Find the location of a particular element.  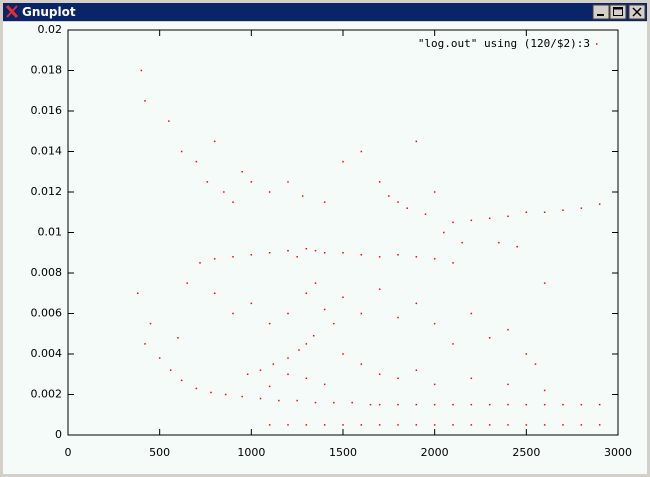

x-tick-label: 3000 is located at coordinates (618, 452).